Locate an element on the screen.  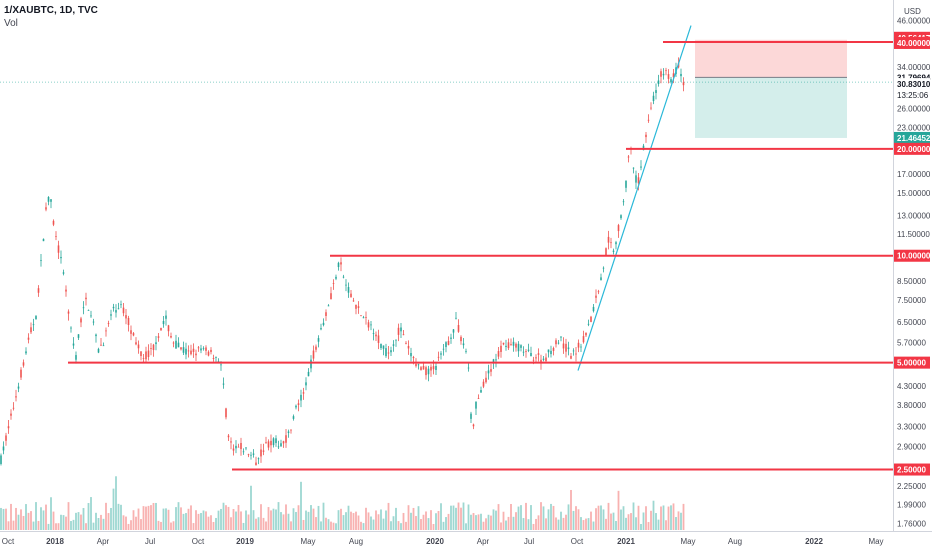
price-tick-label: 3.30000 is located at coordinates (911, 427).